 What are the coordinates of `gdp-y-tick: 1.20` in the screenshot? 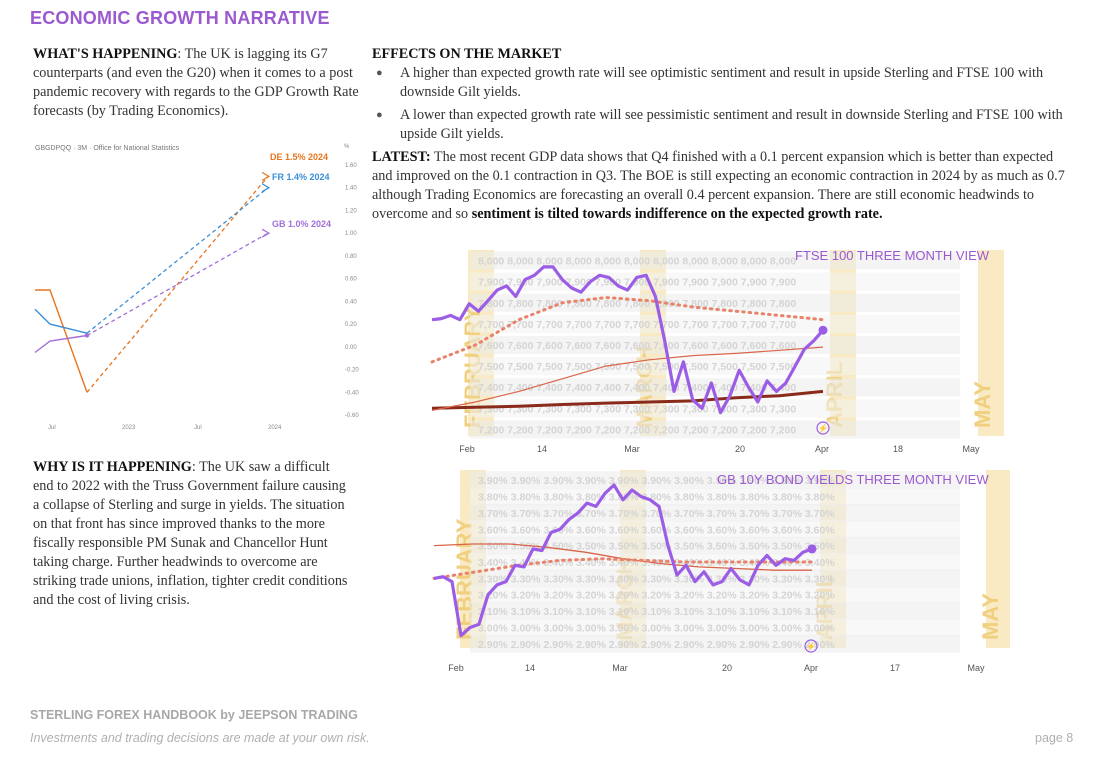 It's located at (351, 211).